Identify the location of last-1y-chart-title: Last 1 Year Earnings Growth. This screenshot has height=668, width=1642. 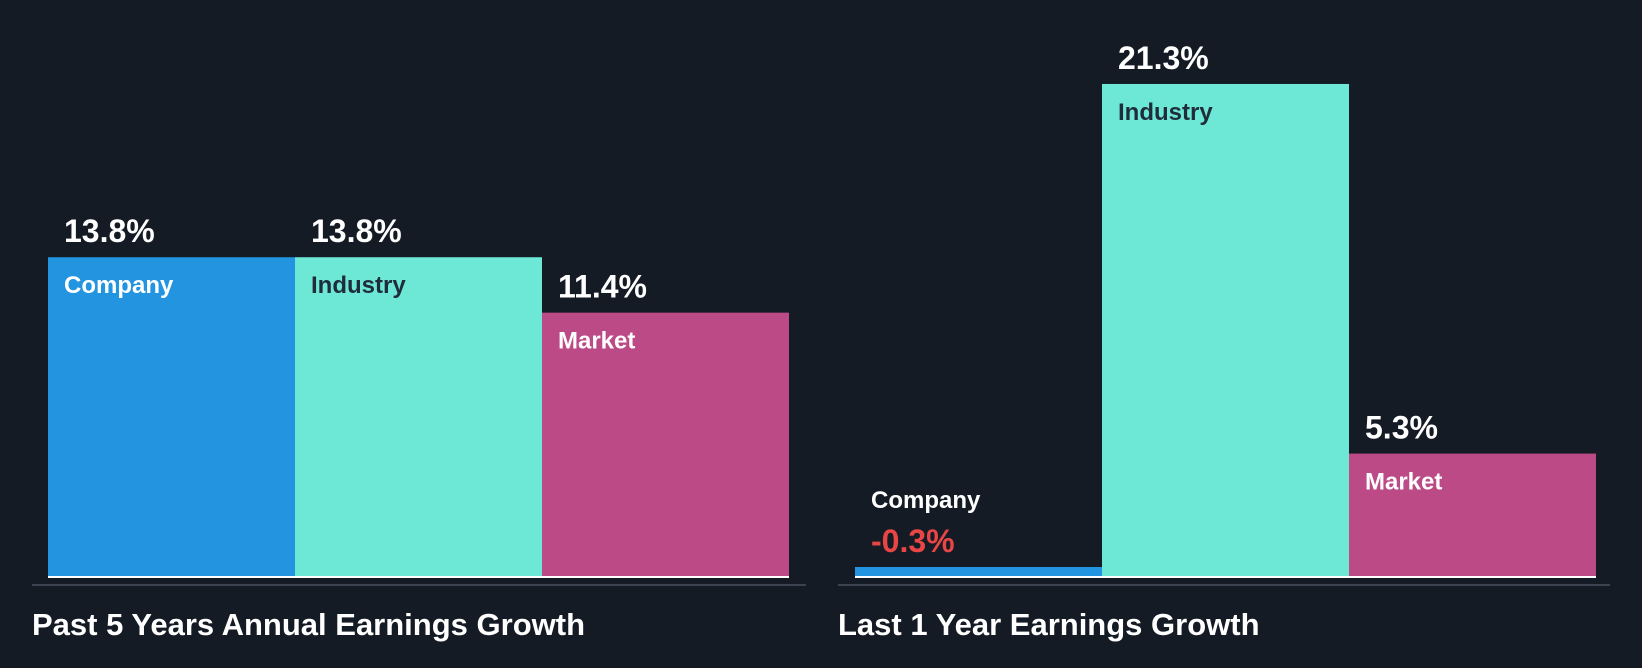
(1049, 624).